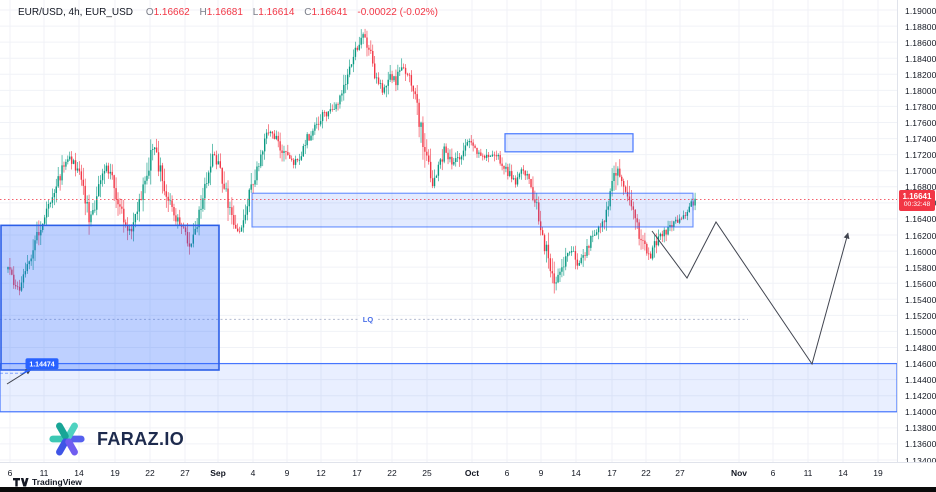 This screenshot has width=936, height=492. Describe the element at coordinates (920, 364) in the screenshot. I see `price-tick-label: 1.14600` at that location.